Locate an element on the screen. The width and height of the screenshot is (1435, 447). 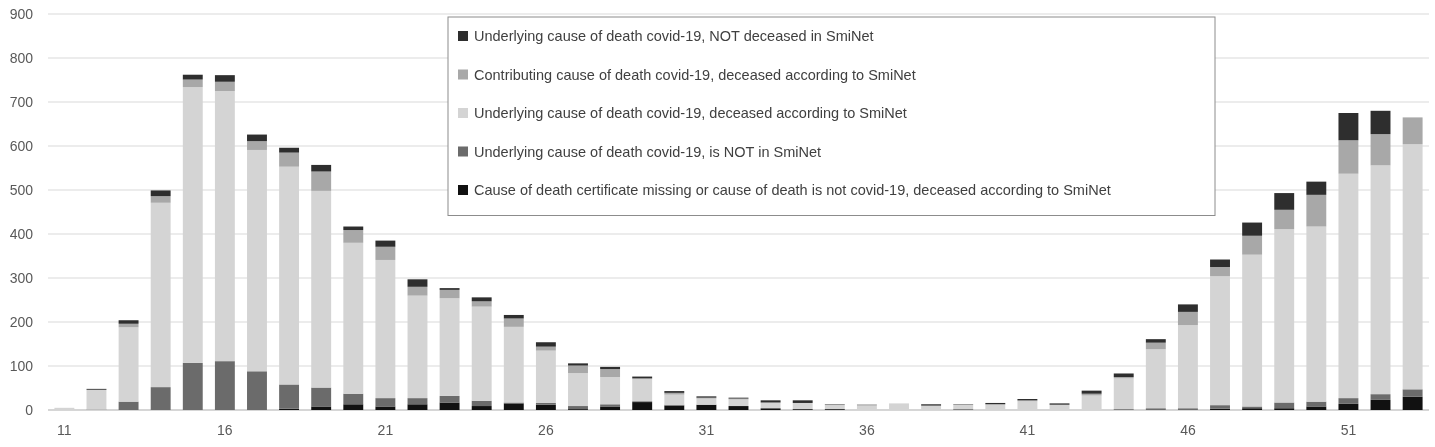
y-tick-label: 500 is located at coordinates (21, 189).